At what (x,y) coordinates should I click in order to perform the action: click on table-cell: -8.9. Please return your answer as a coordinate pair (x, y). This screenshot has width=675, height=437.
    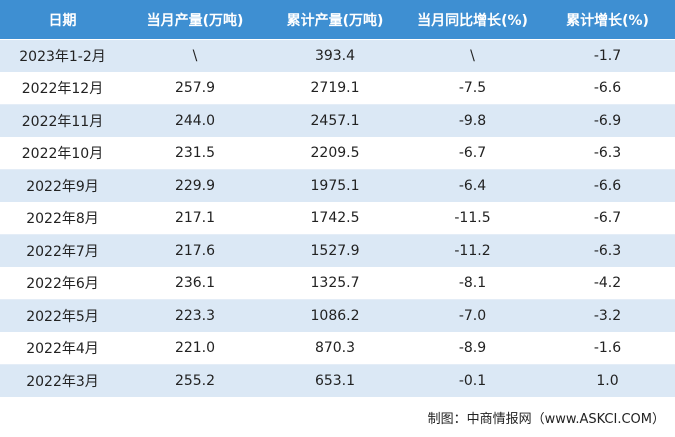
    Looking at the image, I should click on (472, 348).